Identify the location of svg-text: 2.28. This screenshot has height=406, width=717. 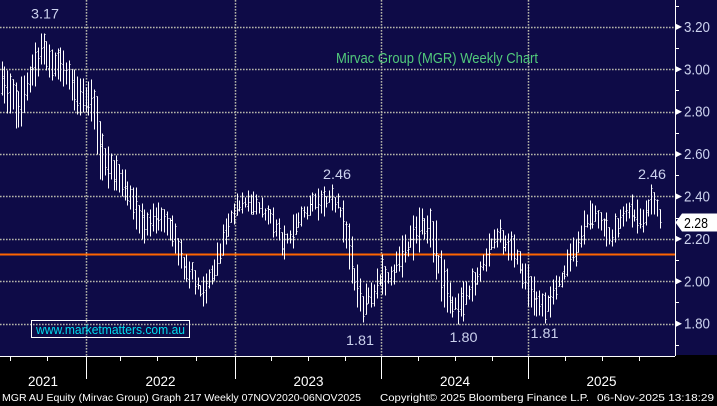
(696, 224).